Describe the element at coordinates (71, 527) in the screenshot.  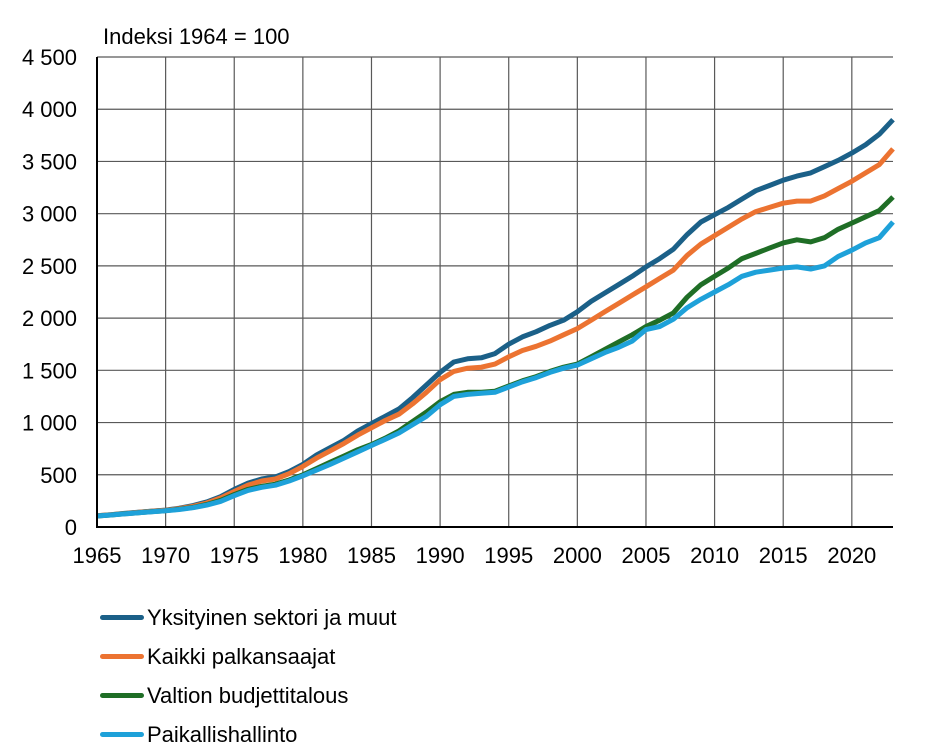
I see `y-tick-label: 0` at that location.